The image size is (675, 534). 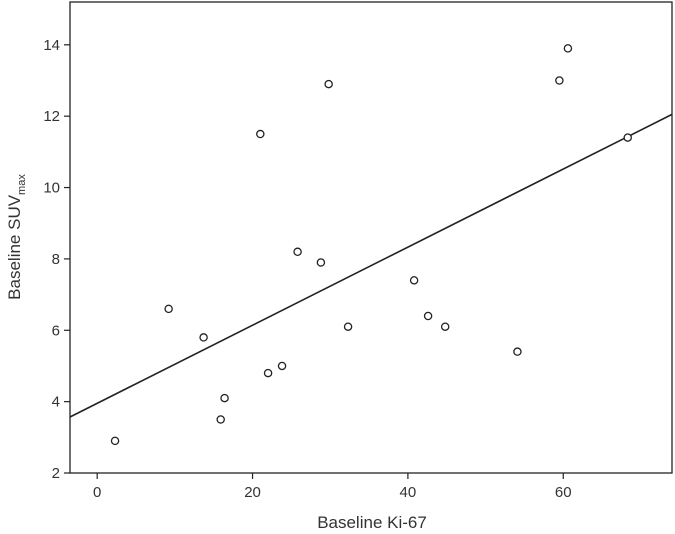 What do you see at coordinates (14, 247) in the screenshot?
I see `y-axis-title-main: Baseline SUV` at bounding box center [14, 247].